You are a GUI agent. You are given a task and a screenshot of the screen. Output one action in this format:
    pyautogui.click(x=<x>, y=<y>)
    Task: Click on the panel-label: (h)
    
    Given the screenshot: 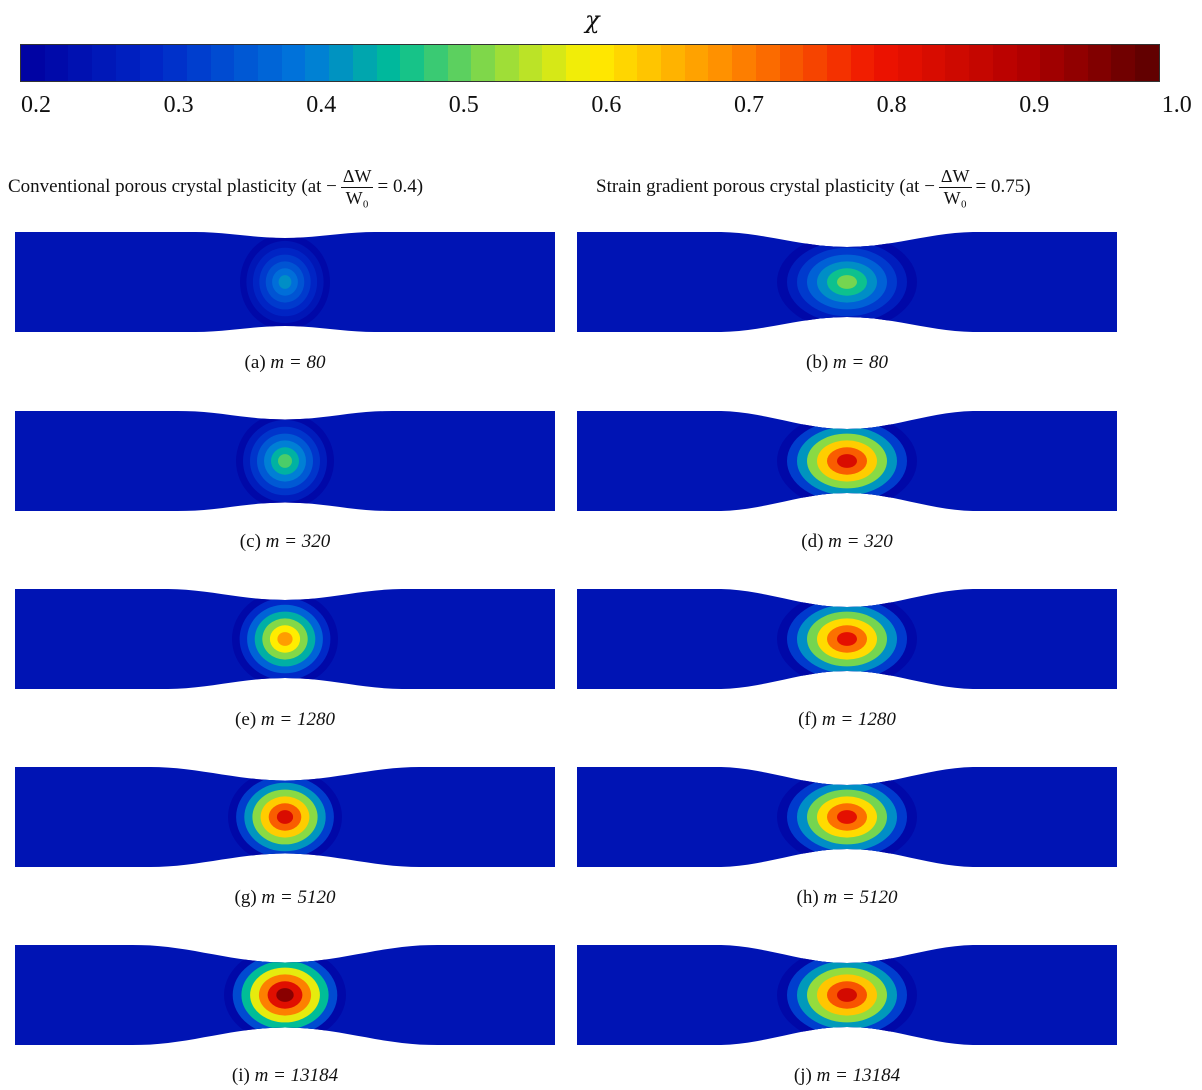 What is the action you would take?
    pyautogui.click(x=810, y=897)
    